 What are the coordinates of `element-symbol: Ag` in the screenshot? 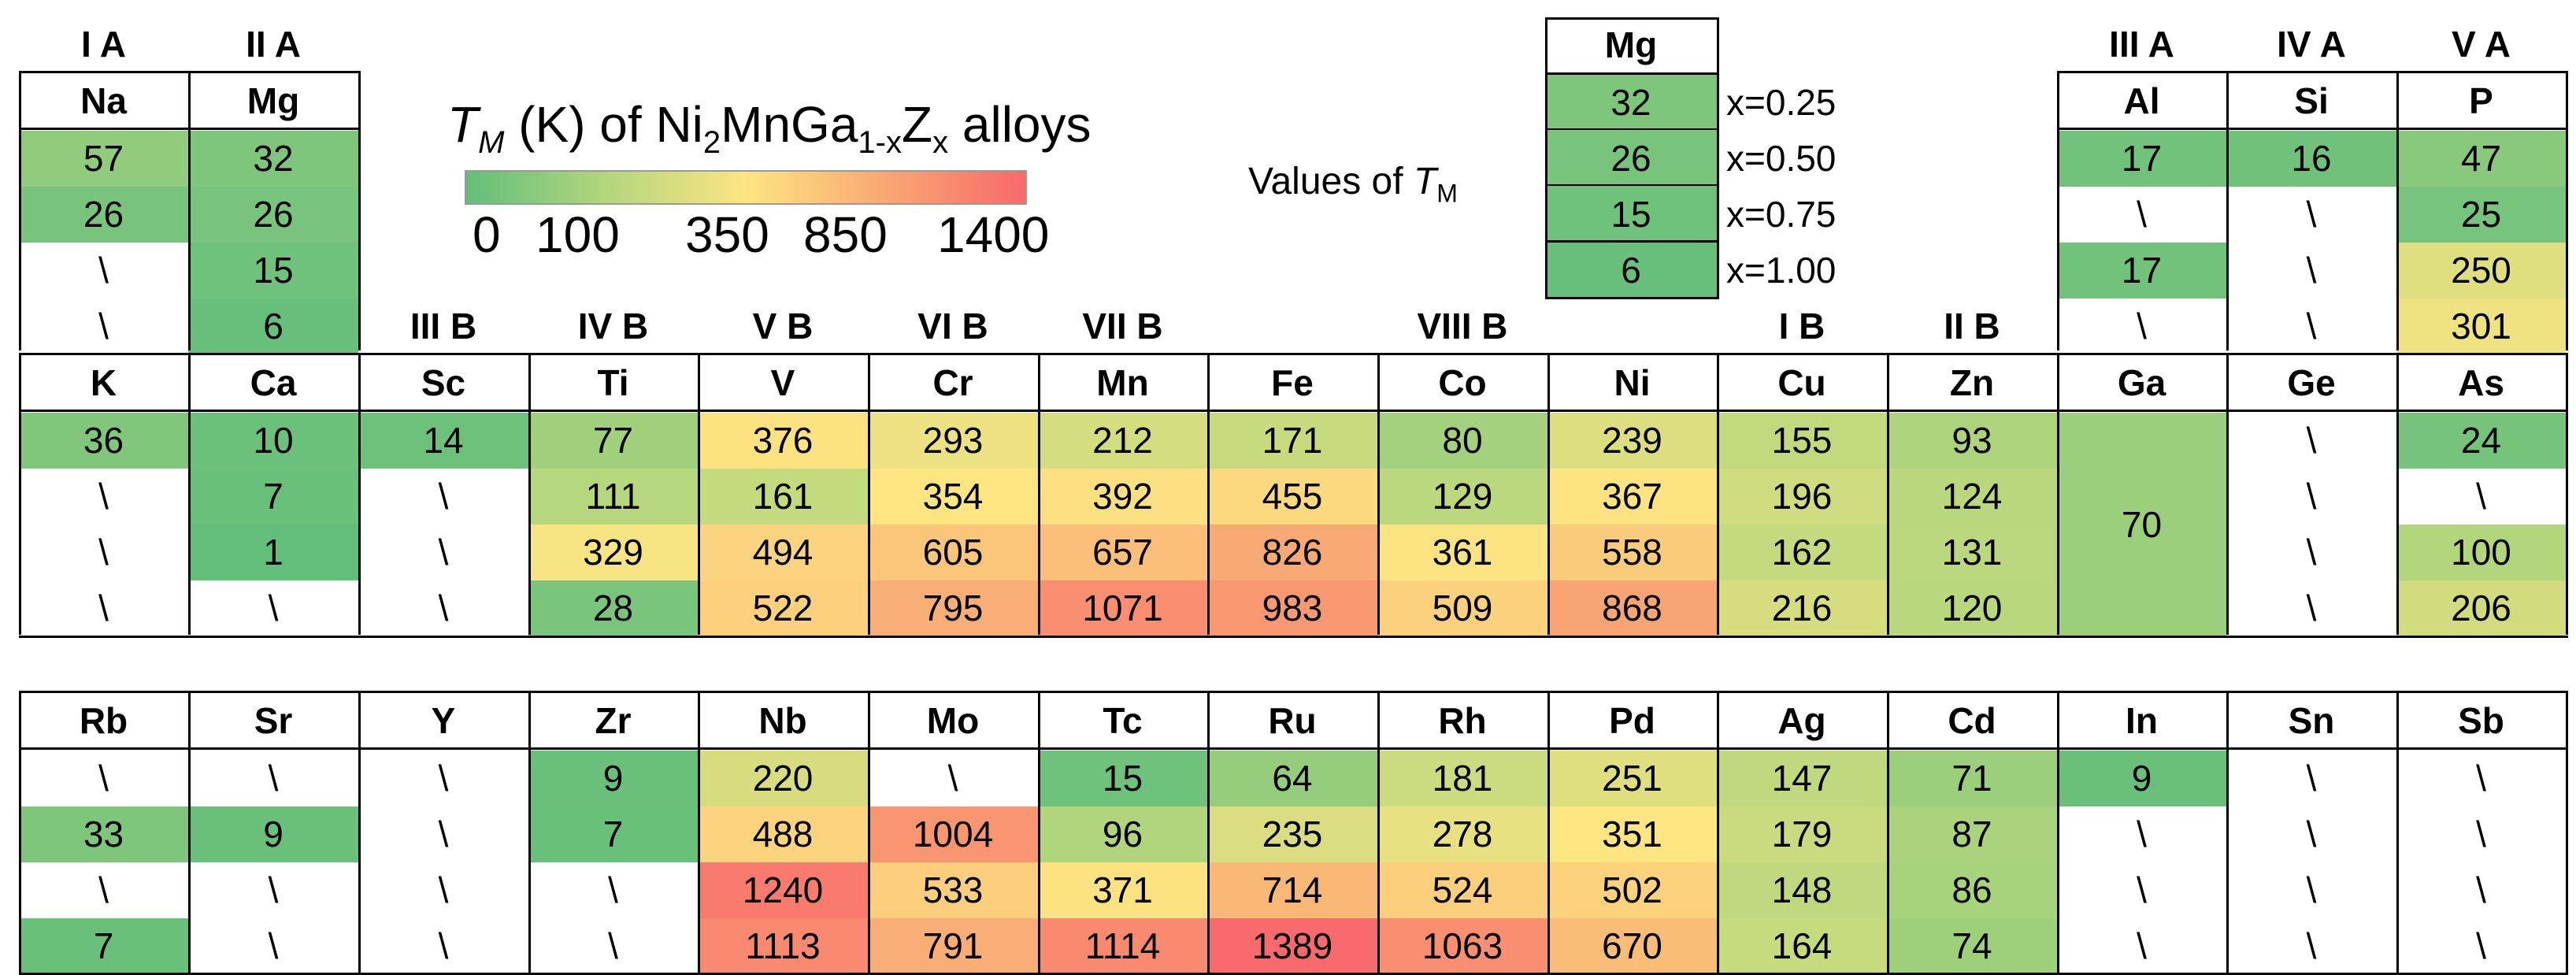 It's located at (1801, 720).